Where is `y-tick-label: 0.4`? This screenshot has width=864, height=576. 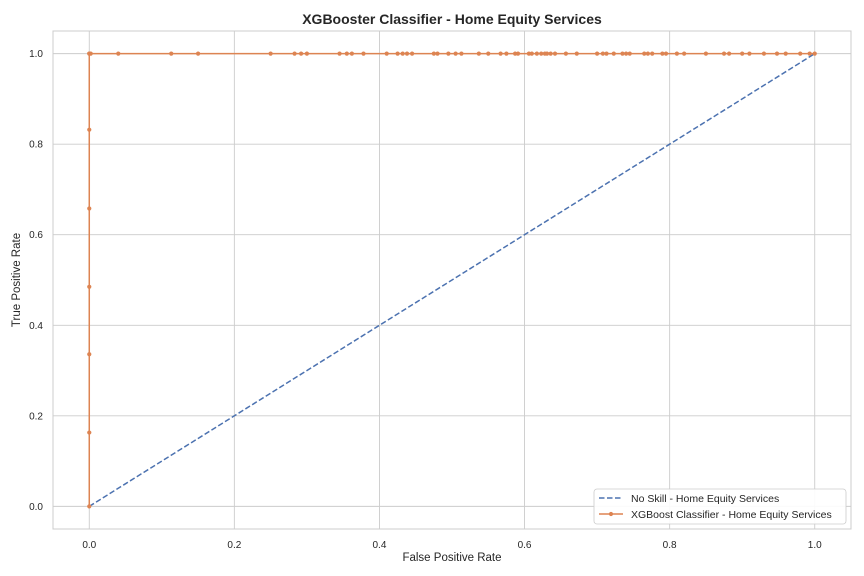 y-tick-label: 0.4 is located at coordinates (36, 326).